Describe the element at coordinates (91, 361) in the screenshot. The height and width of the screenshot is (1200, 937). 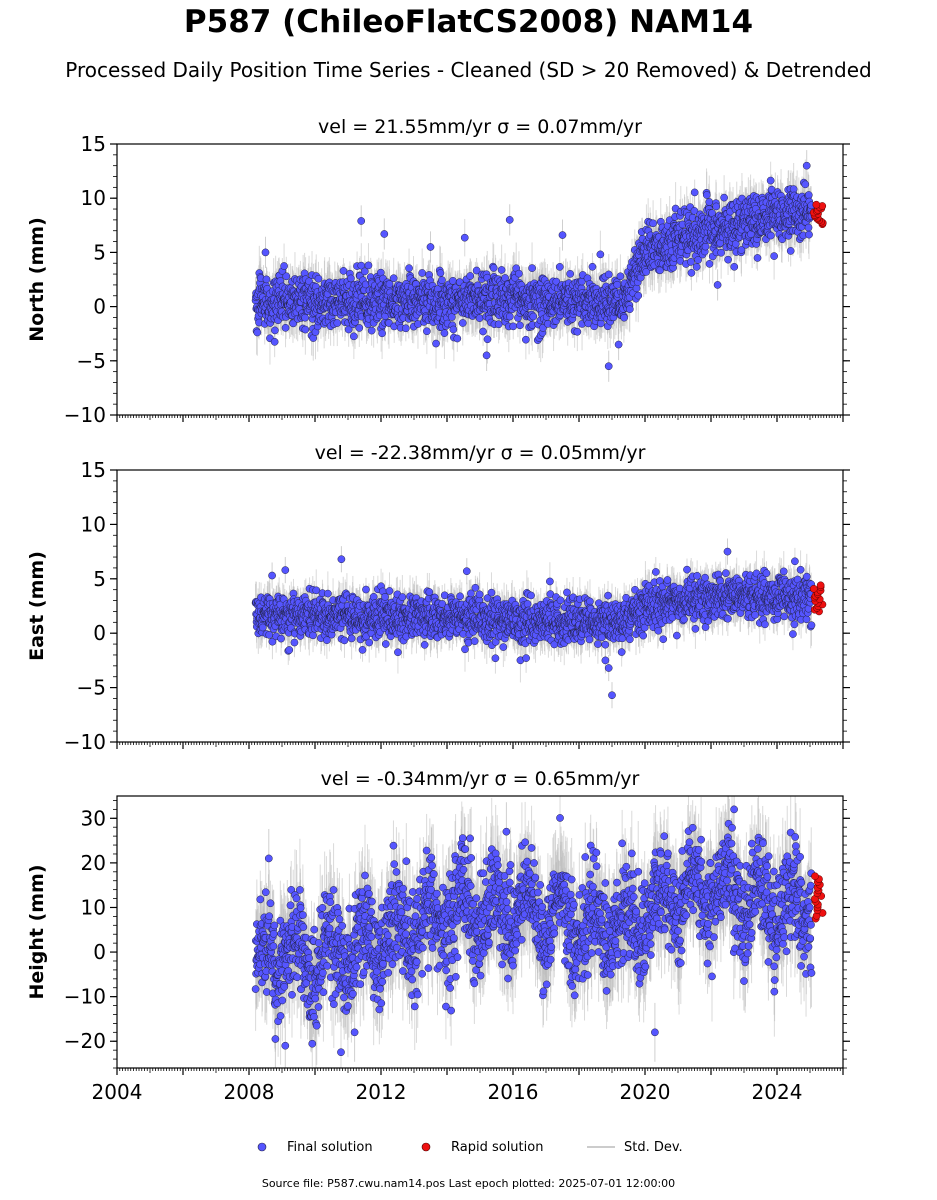
I see `y-tick-label: −5` at that location.